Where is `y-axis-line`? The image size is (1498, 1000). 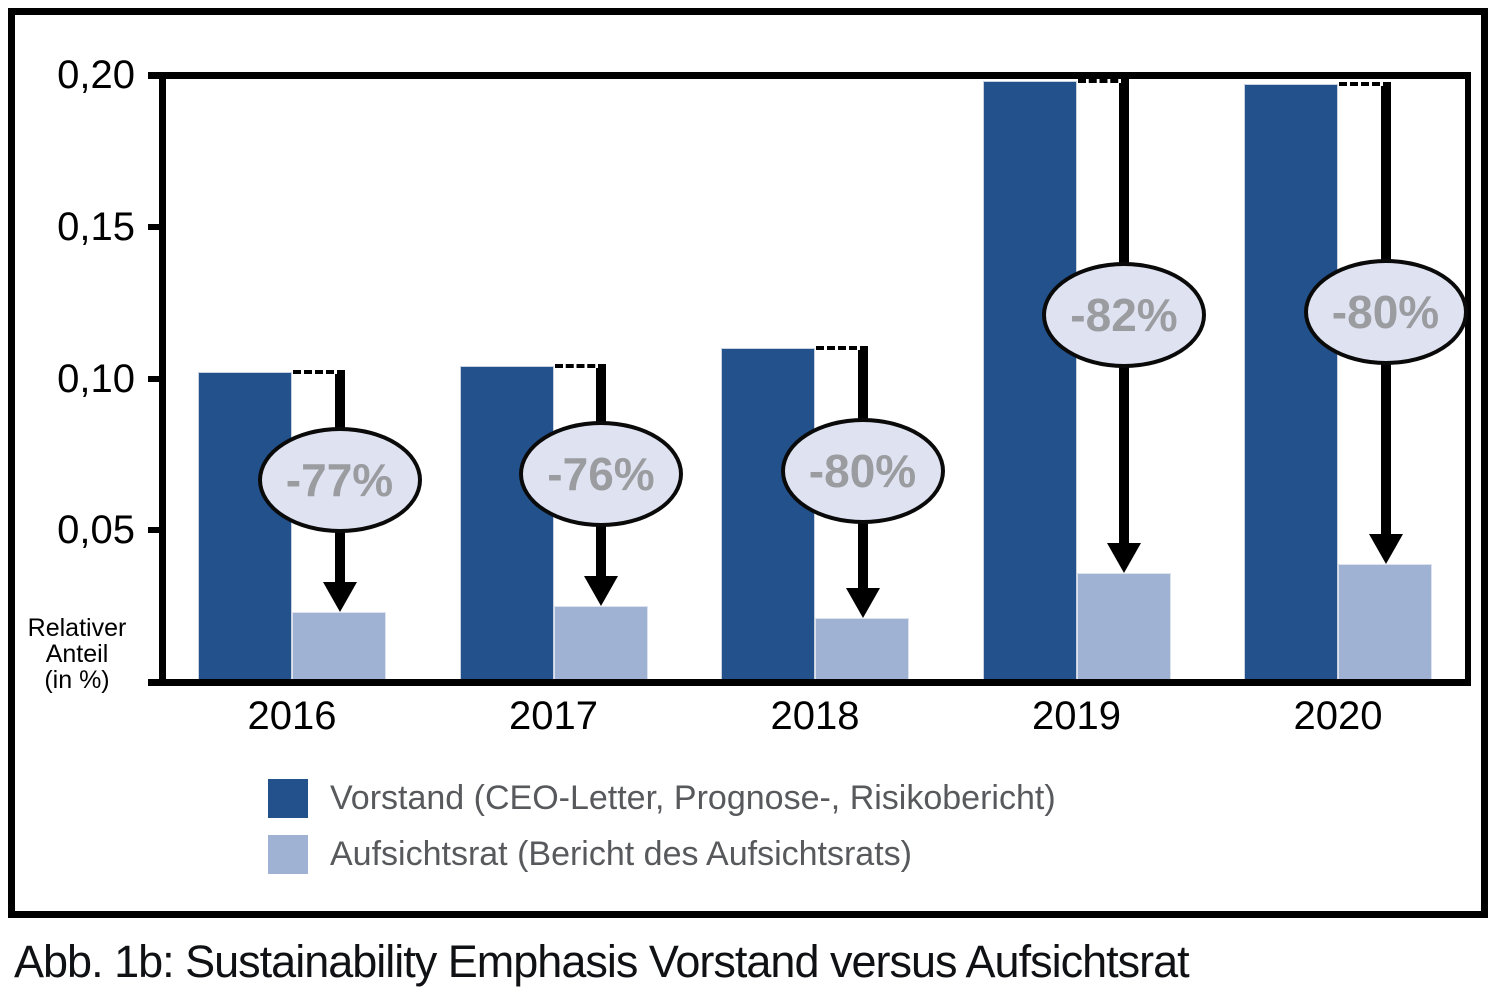 y-axis-line is located at coordinates (162, 379).